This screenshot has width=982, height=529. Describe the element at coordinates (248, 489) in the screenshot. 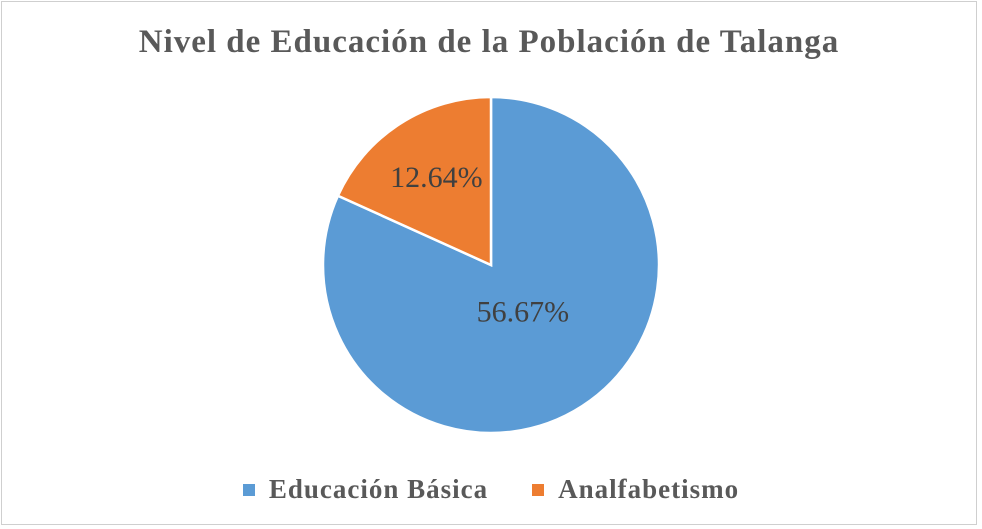

I see `legend-swatch-educacion-basica` at that location.